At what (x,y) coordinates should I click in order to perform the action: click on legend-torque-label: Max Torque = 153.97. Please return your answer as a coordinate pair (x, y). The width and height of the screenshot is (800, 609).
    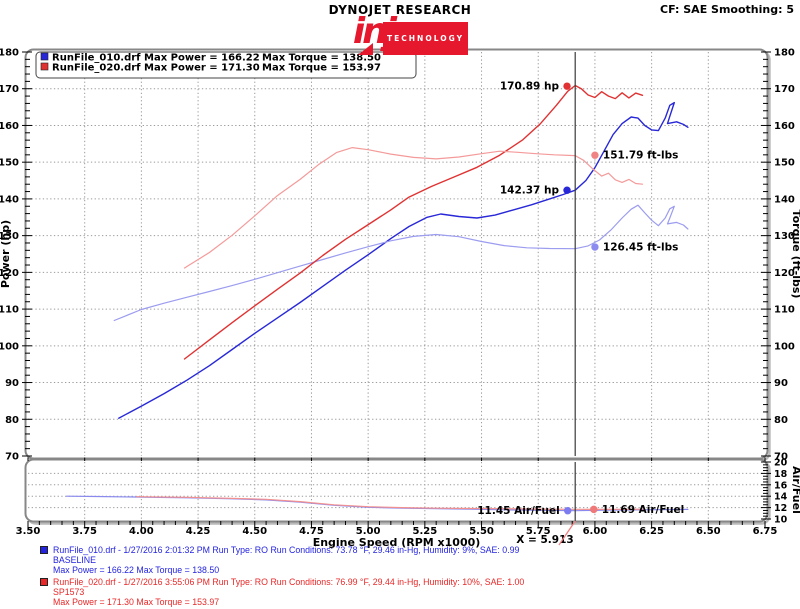
    Looking at the image, I should click on (321, 68).